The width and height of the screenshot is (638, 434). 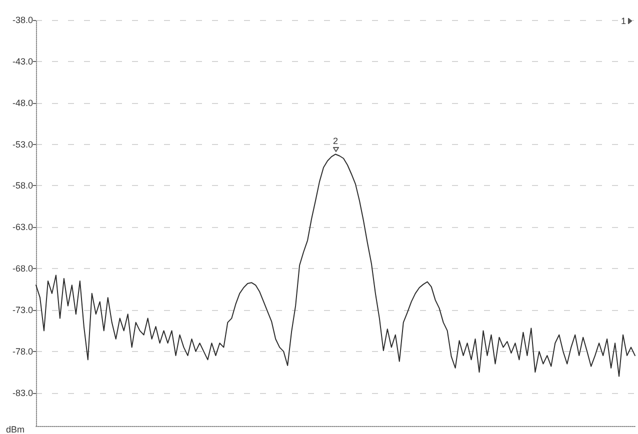 What do you see at coordinates (22, 185) in the screenshot?
I see `y-tick-label: -58.0` at bounding box center [22, 185].